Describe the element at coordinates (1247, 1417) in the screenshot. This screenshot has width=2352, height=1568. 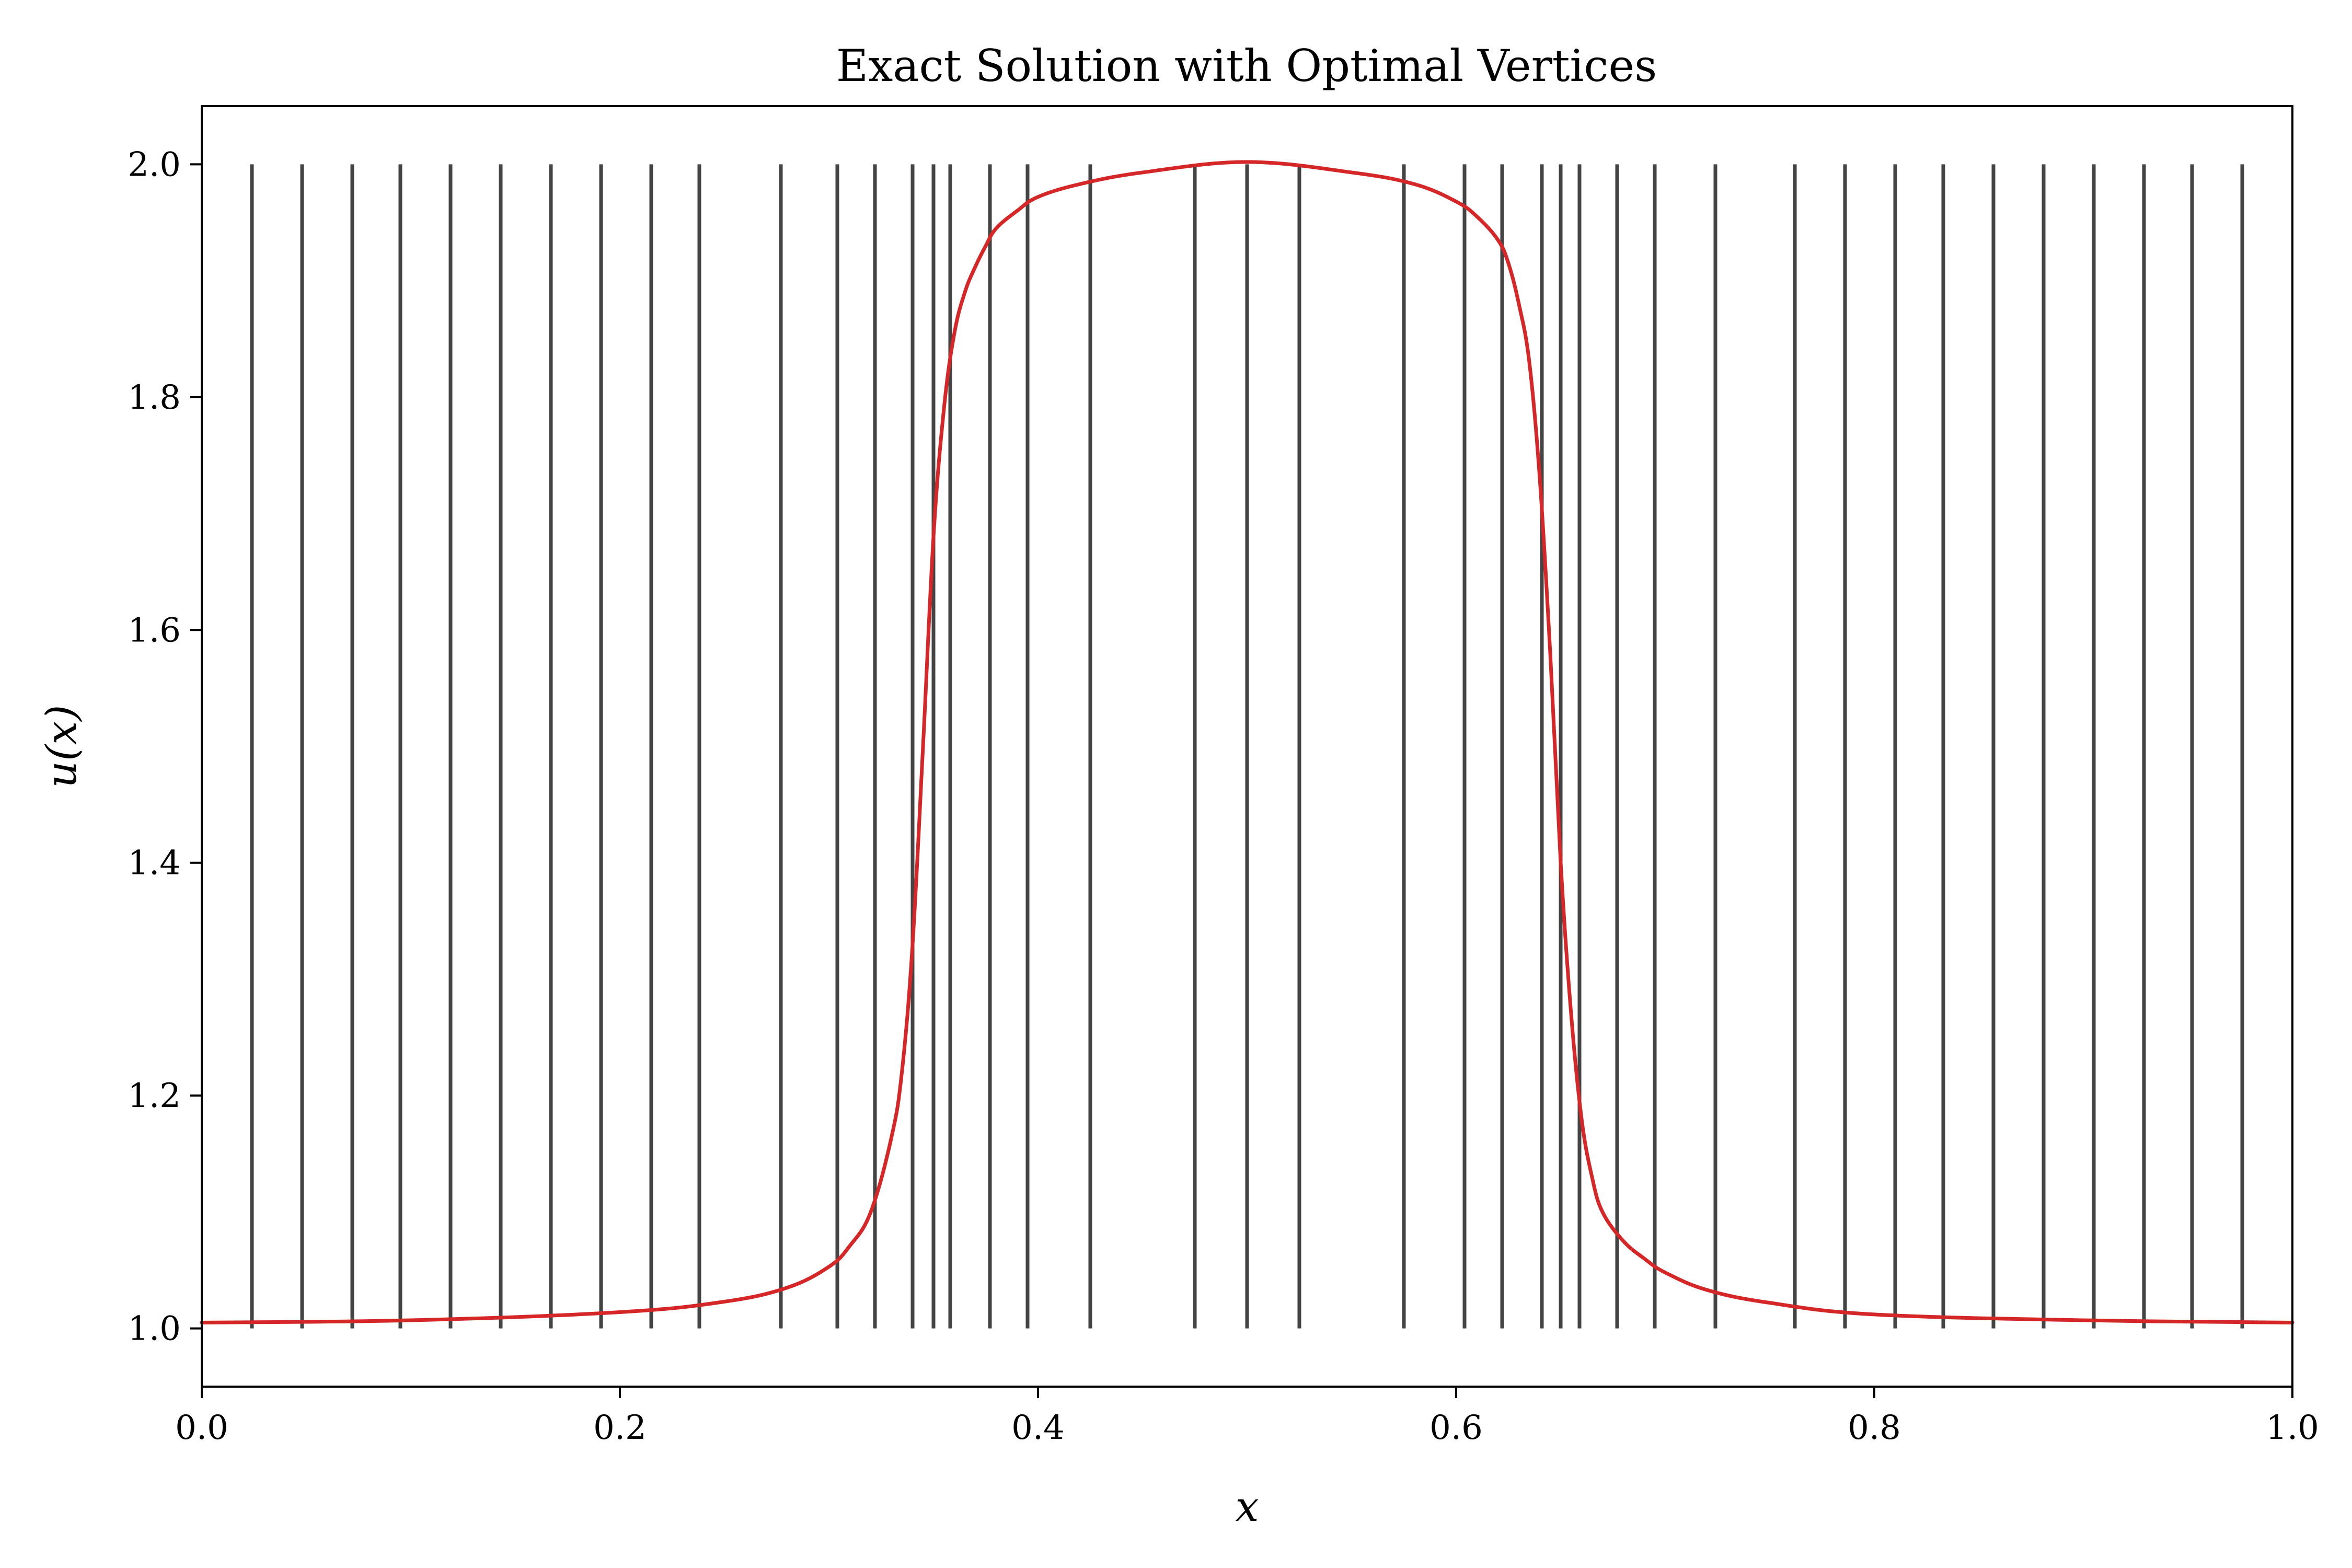
I see `x-axis: 0.0 0.2 0.4 0.6 0.8 1.0` at that location.